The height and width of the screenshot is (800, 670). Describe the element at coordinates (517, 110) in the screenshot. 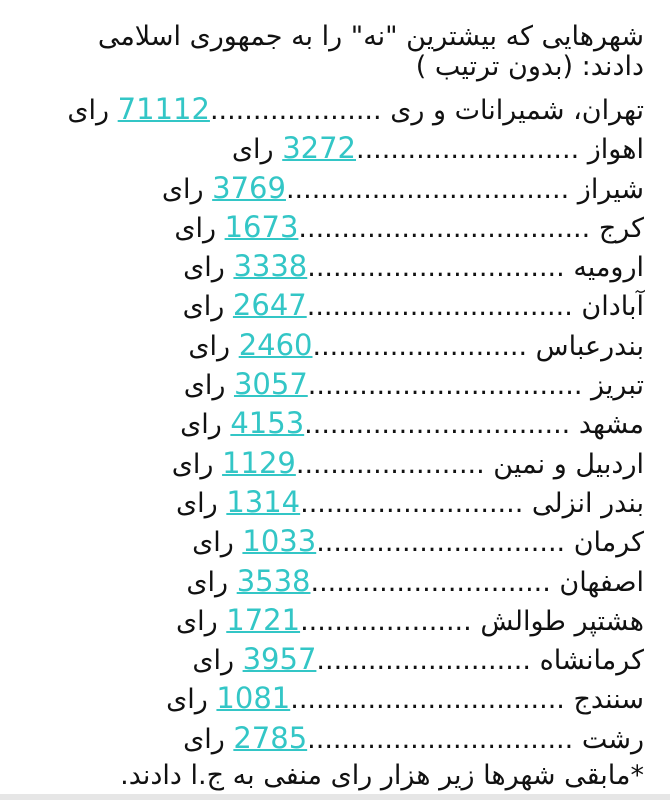

I see `city-name: تهران، شمیرانات و ری` at that location.